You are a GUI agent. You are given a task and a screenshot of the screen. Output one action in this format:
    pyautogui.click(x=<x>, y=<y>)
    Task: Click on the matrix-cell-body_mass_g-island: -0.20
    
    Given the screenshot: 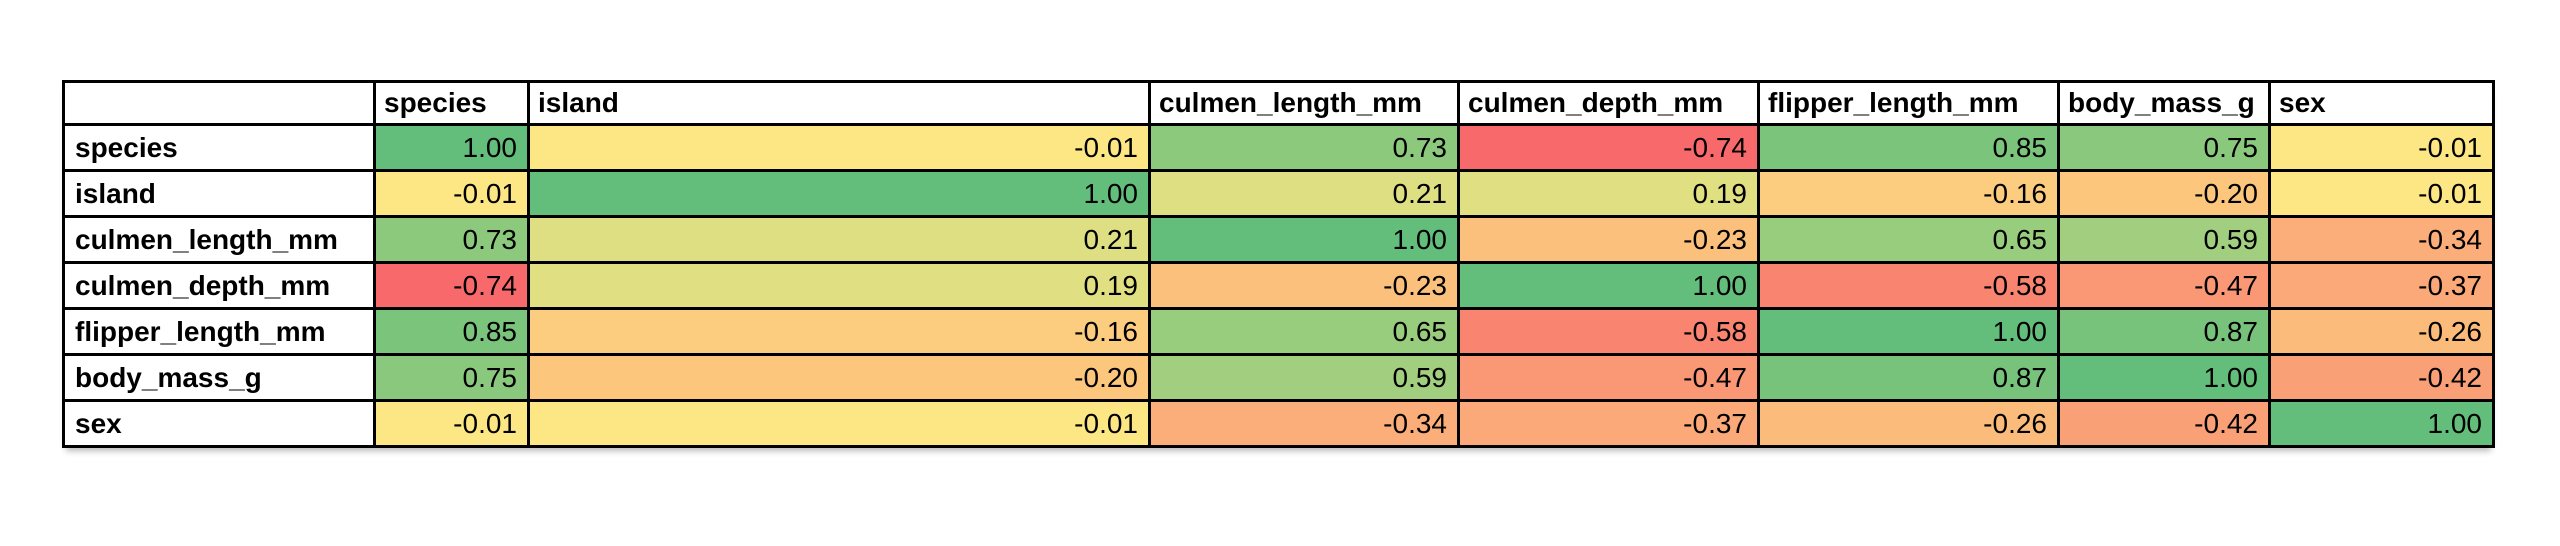 What is the action you would take?
    pyautogui.click(x=839, y=377)
    